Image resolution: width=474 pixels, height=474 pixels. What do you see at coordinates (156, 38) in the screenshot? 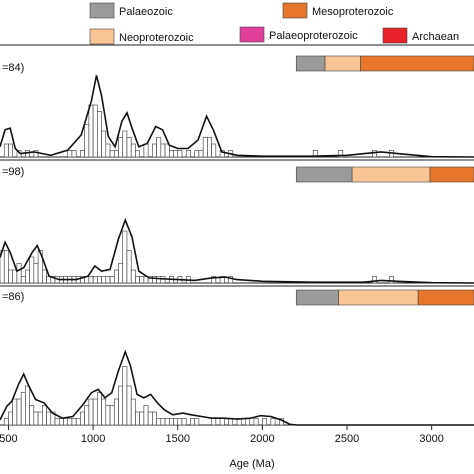
I see `legend-label: Neoproterozoic` at bounding box center [156, 38].